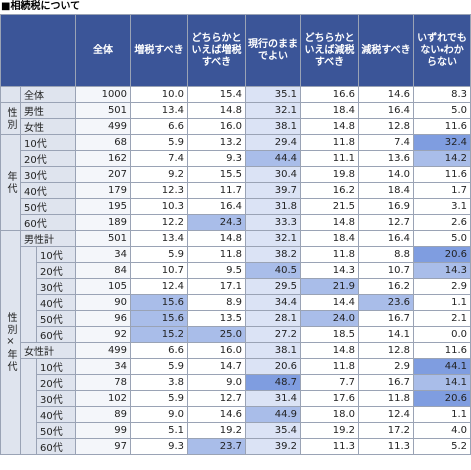  Describe the element at coordinates (236, 286) in the screenshot. I see `data-row: 30代 105 12.4 17.1 29.5 21.9 16.2 2.9` at that location.